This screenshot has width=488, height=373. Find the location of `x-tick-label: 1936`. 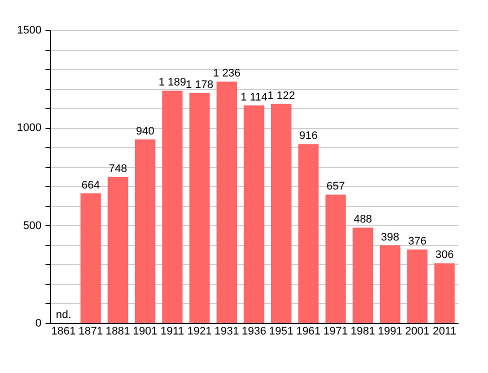

x-tick-label: 1936 is located at coordinates (254, 332).